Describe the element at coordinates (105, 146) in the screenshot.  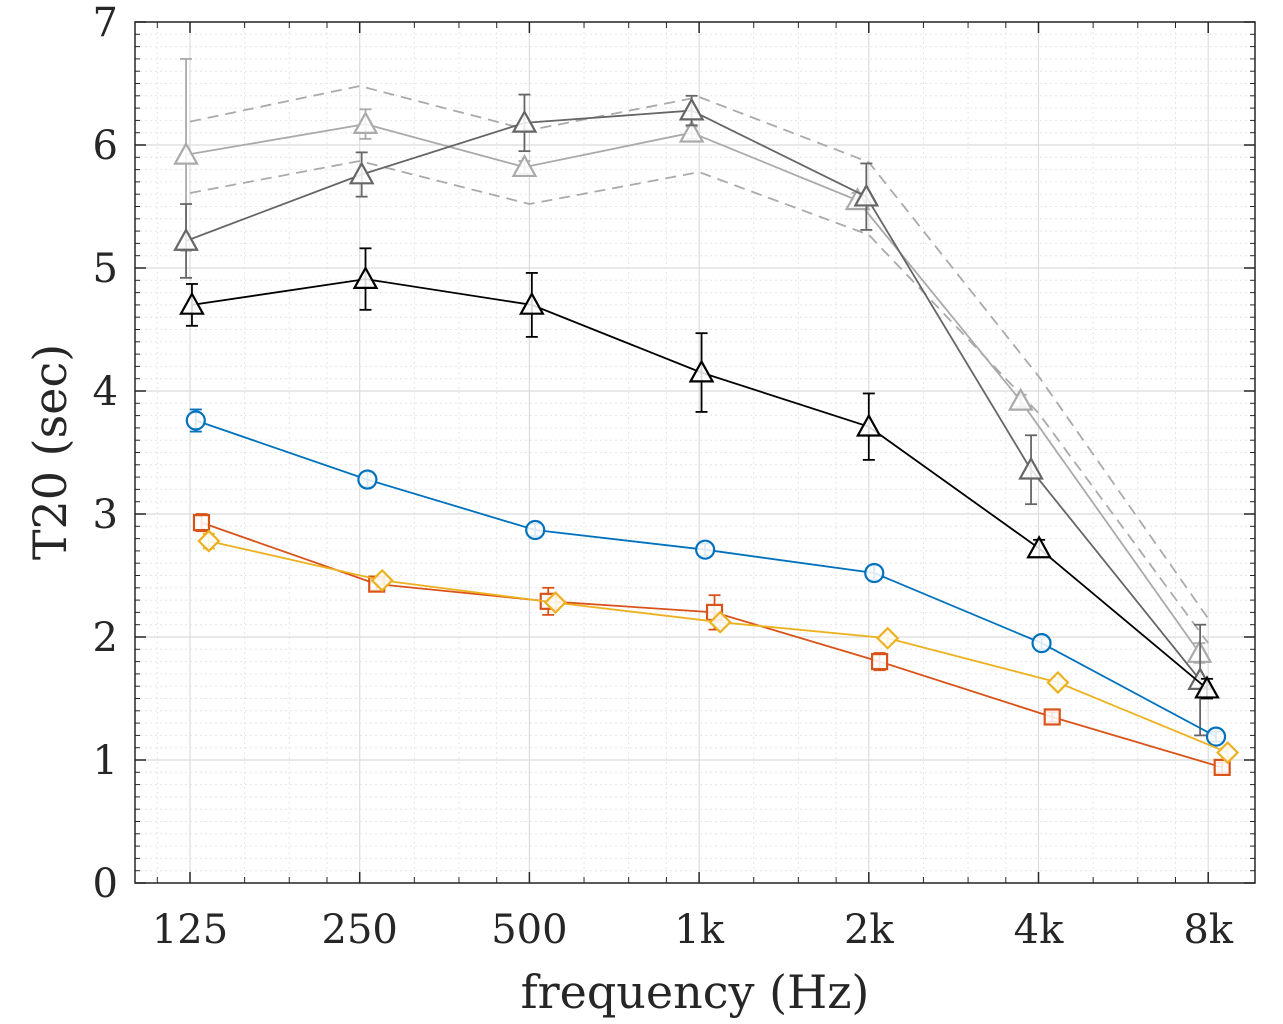
I see `y-tick-label: 6` at that location.